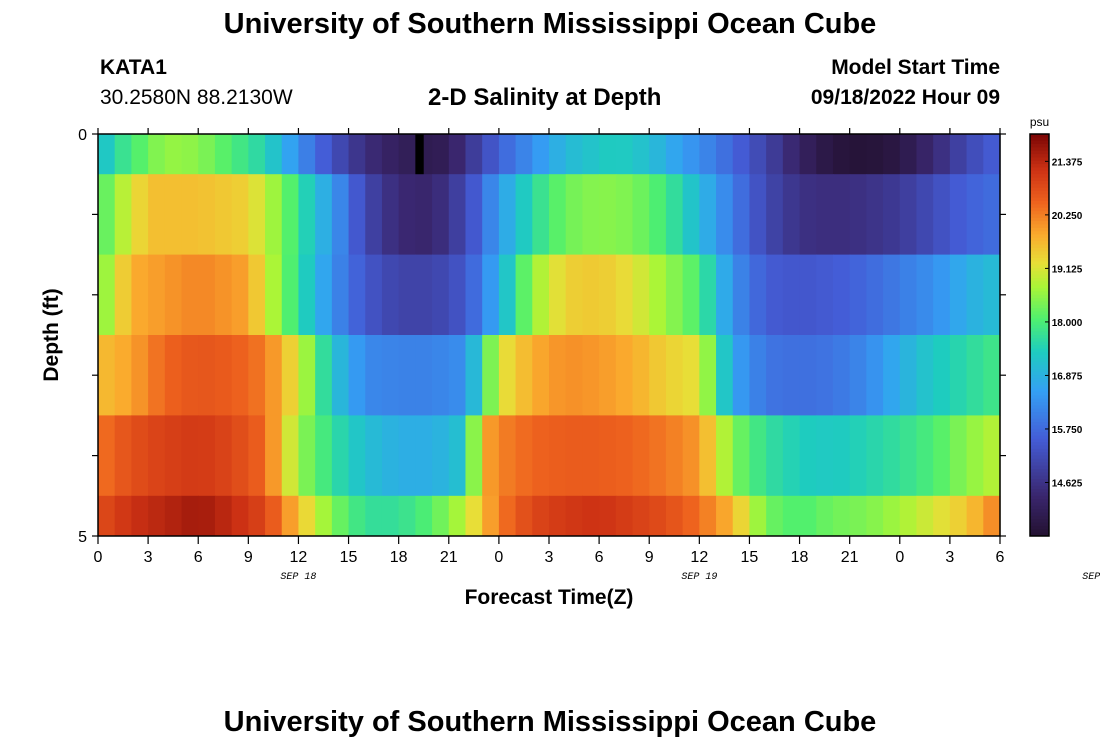 Image resolution: width=1100 pixels, height=750 pixels. I want to click on x-tick-label: 9, so click(248, 557).